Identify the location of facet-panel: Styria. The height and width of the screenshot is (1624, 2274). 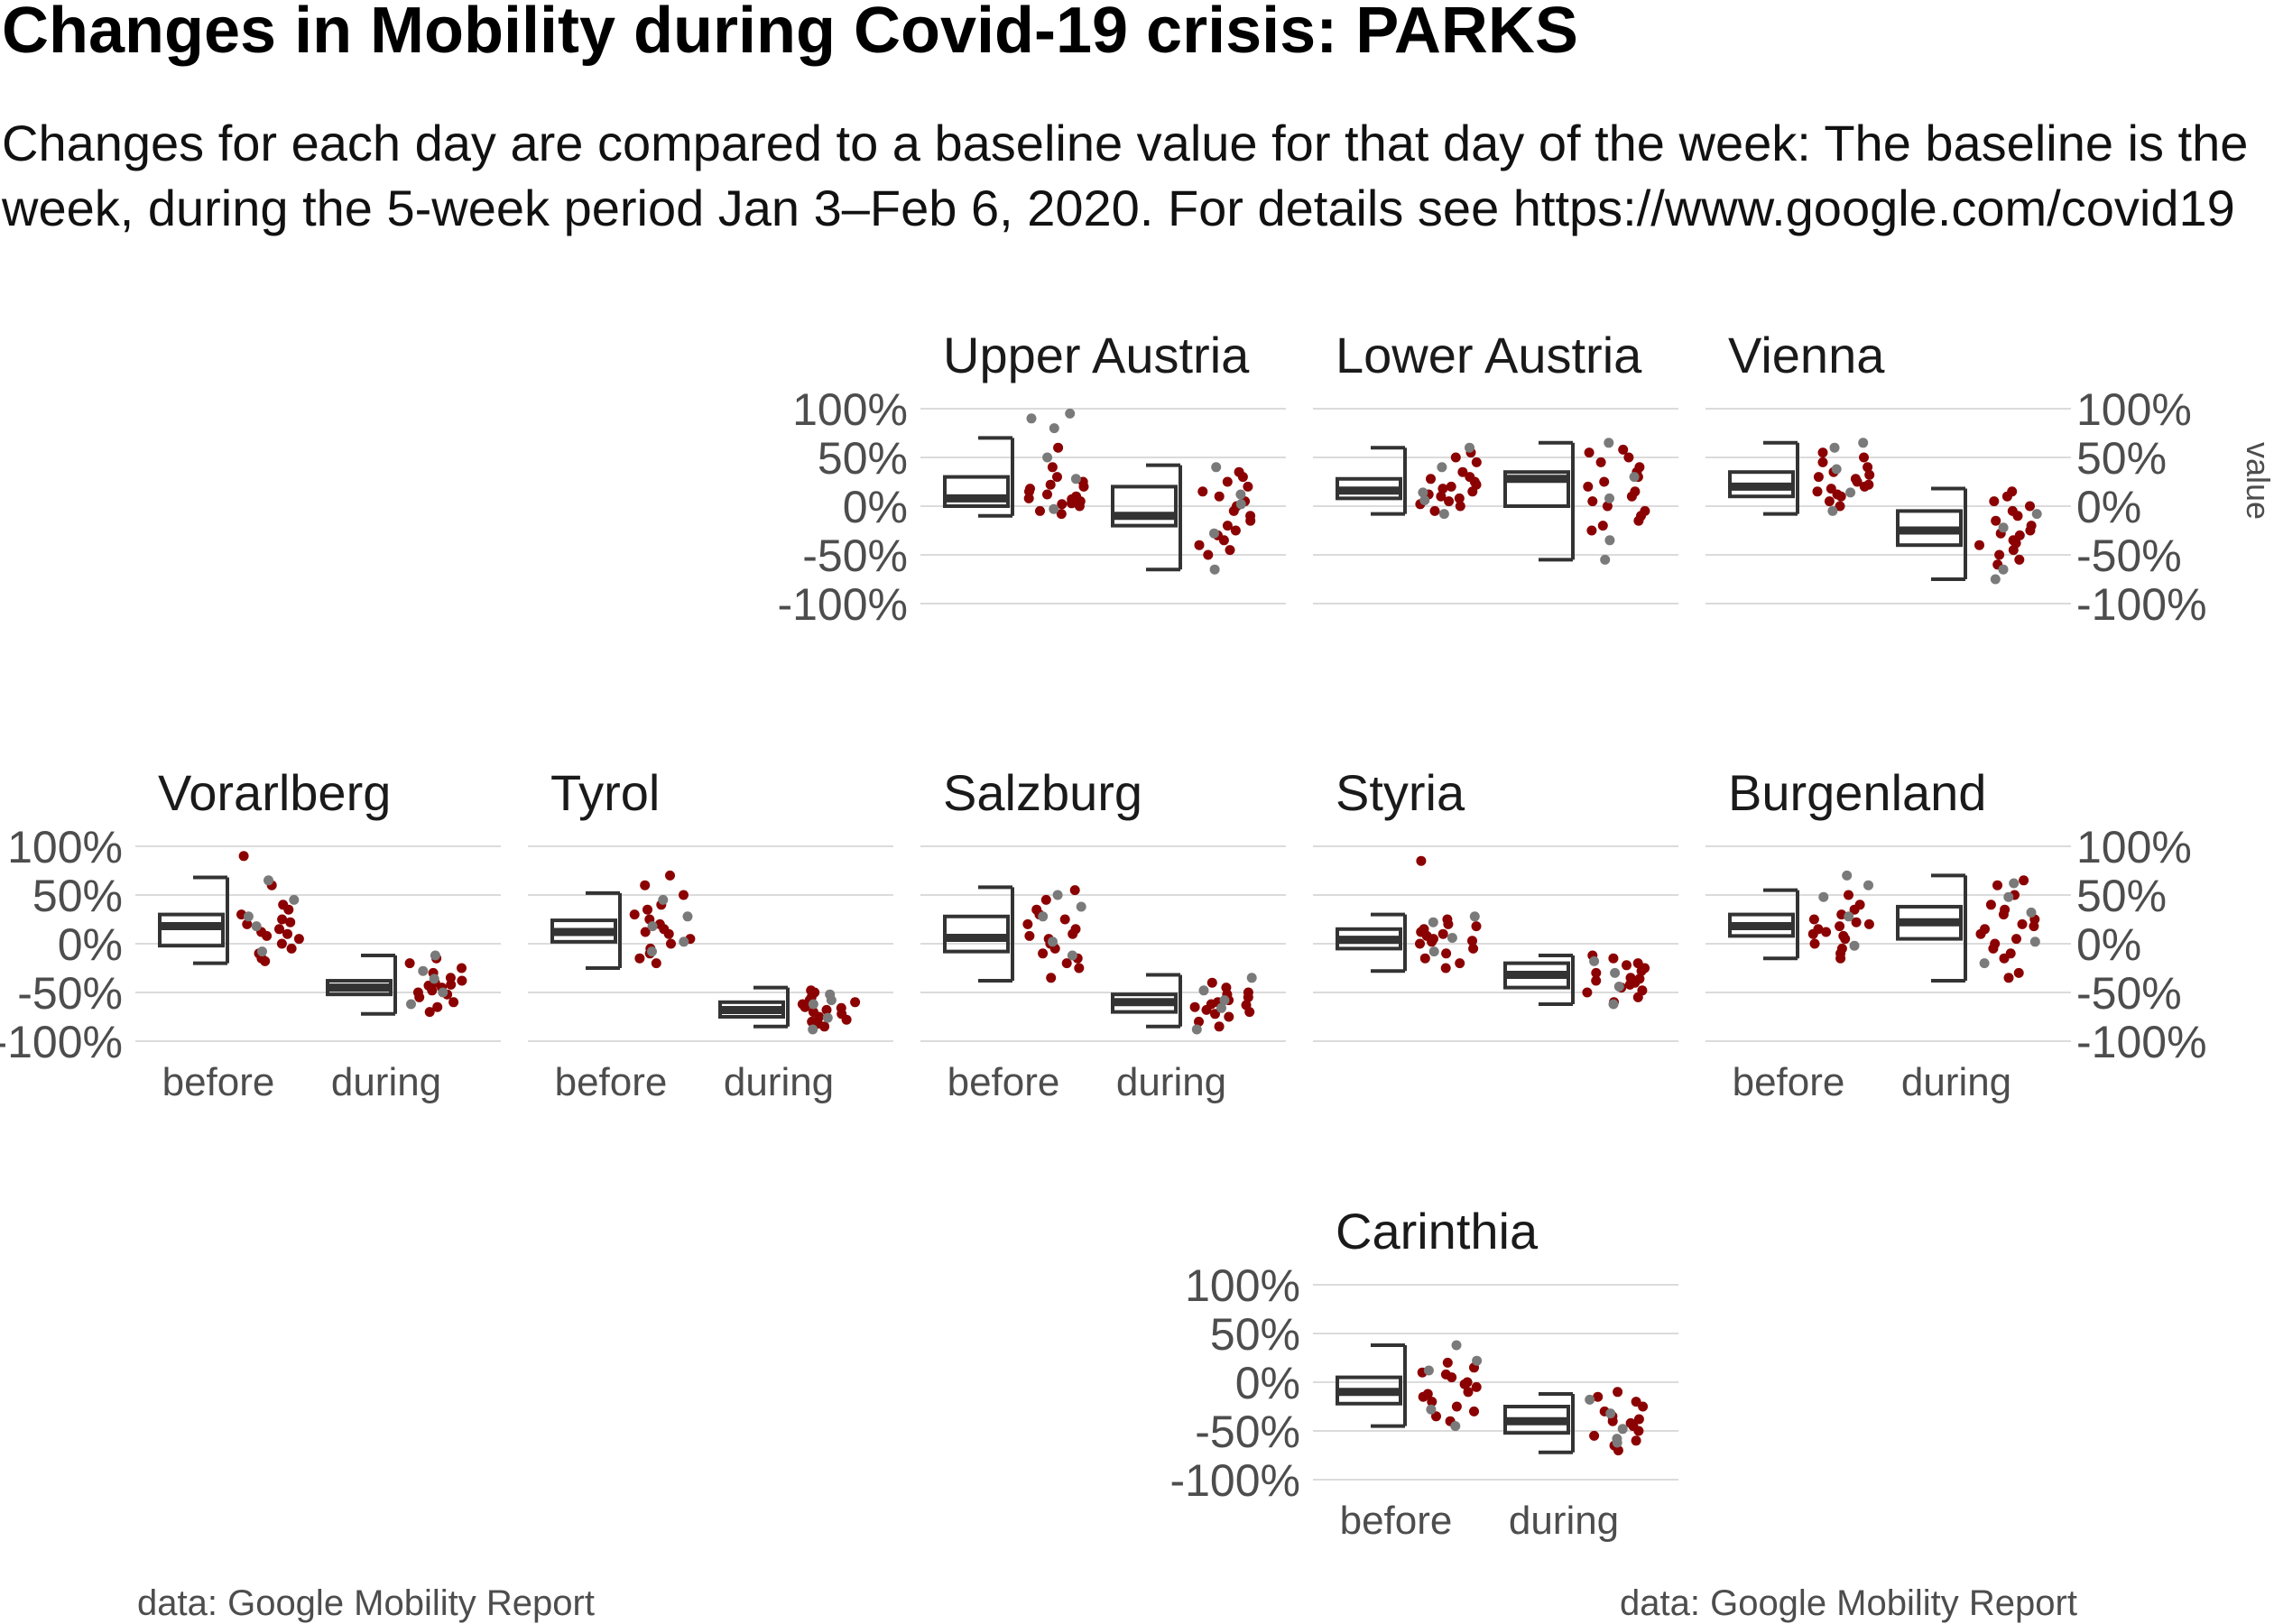
(1495, 903).